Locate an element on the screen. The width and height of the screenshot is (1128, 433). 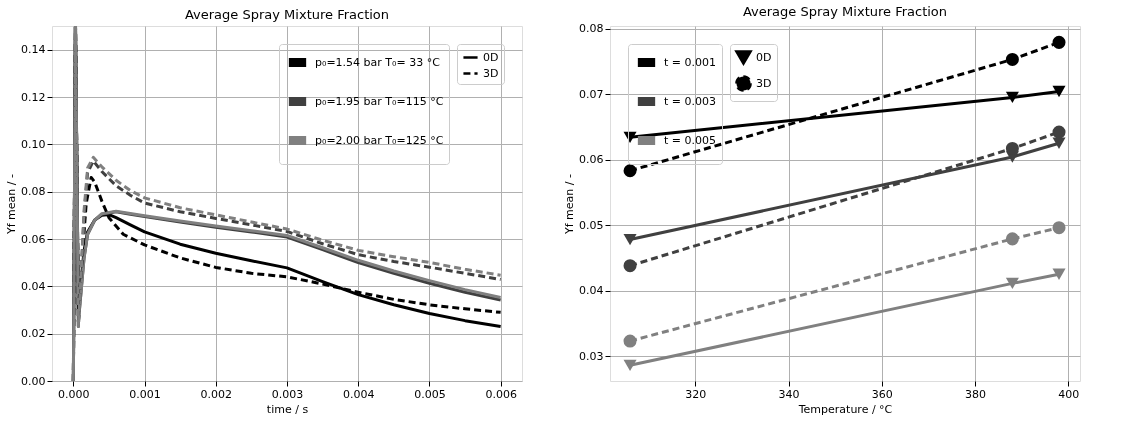
x-tick-label: 360 is located at coordinates (882, 394).